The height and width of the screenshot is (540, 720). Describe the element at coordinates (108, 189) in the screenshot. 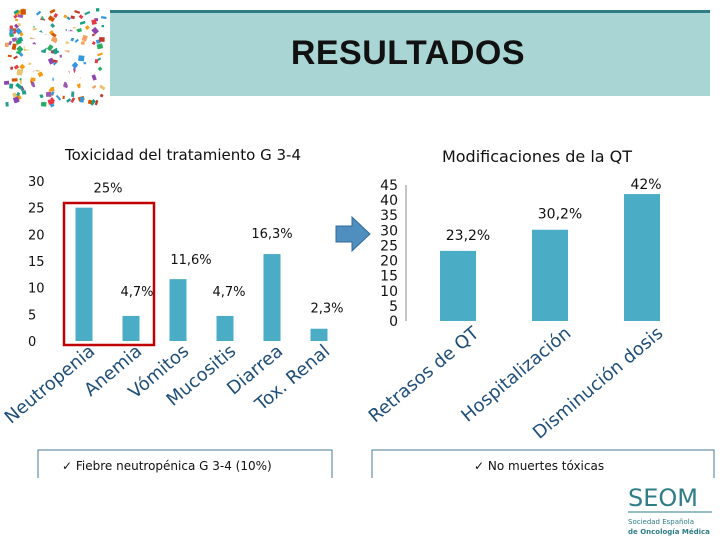

I see `toxicity-data-label: 25%` at that location.